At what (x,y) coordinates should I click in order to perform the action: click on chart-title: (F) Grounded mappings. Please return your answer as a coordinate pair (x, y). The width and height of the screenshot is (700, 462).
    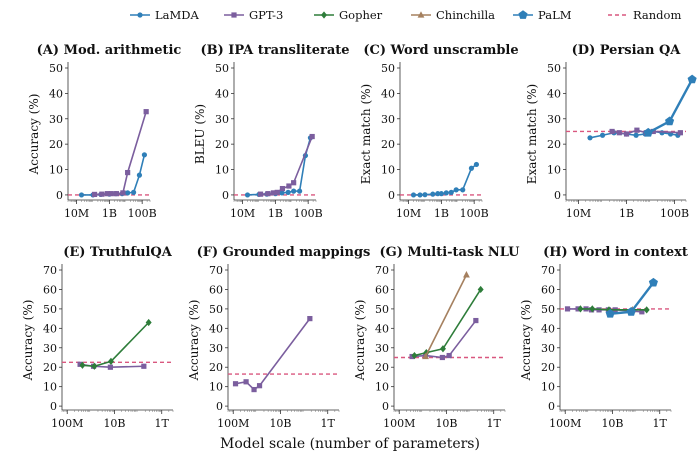
    Looking at the image, I should click on (284, 252).